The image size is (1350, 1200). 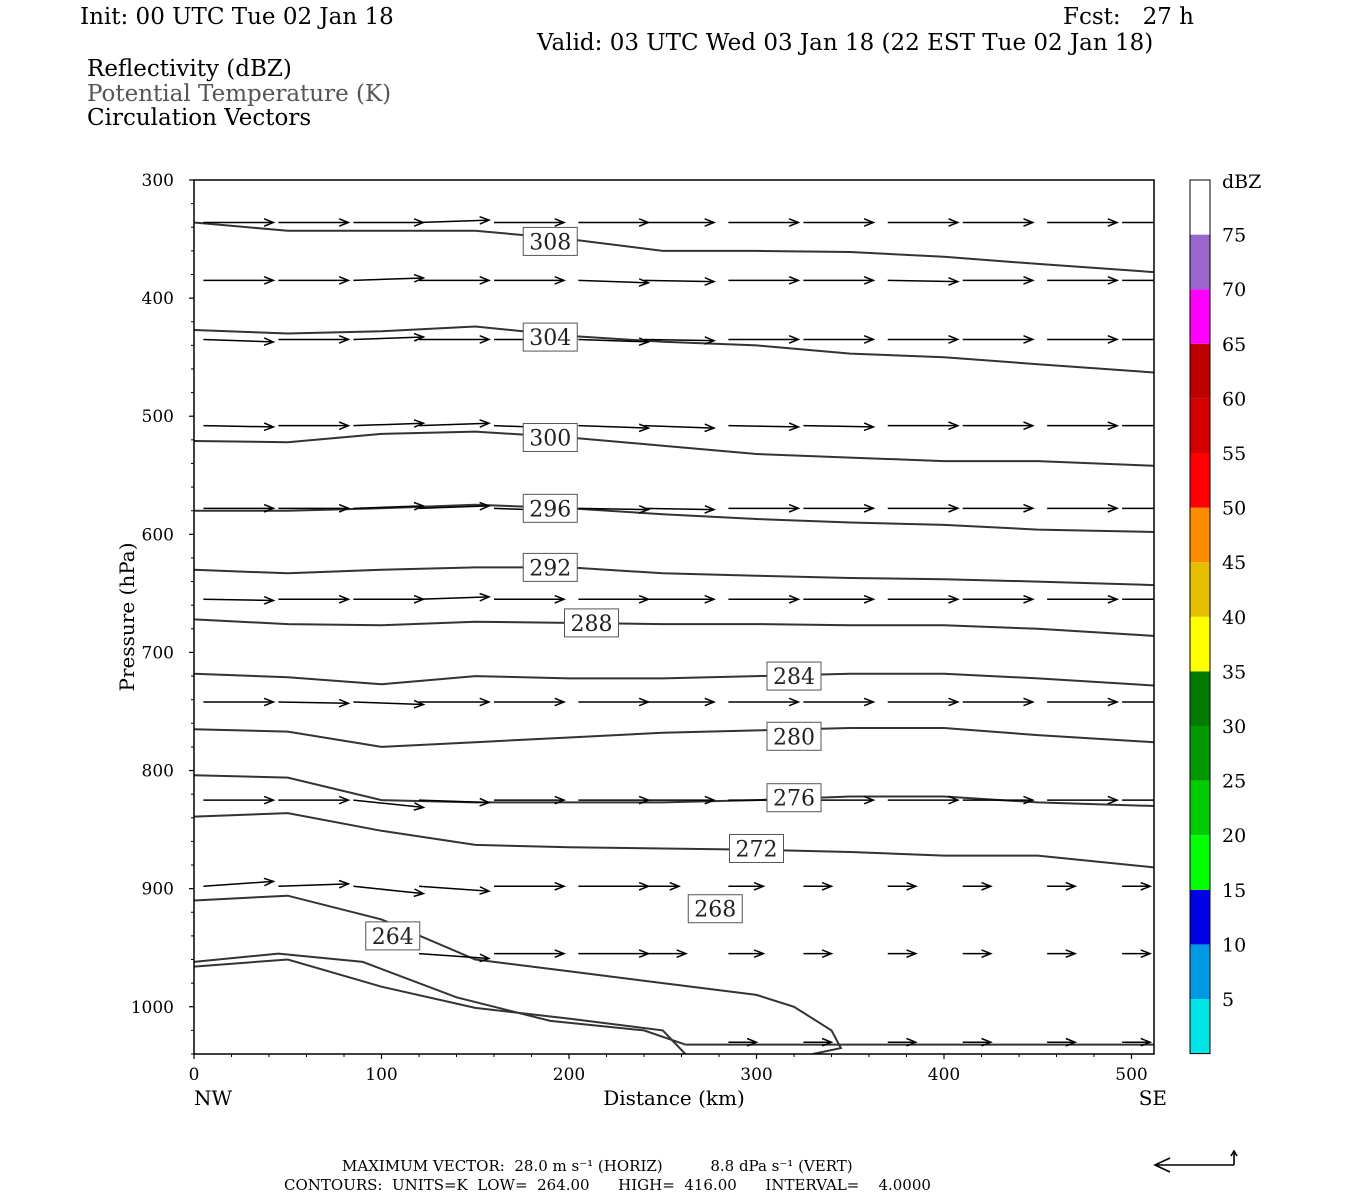 I want to click on x-tick-label: 400, so click(x=944, y=1075).